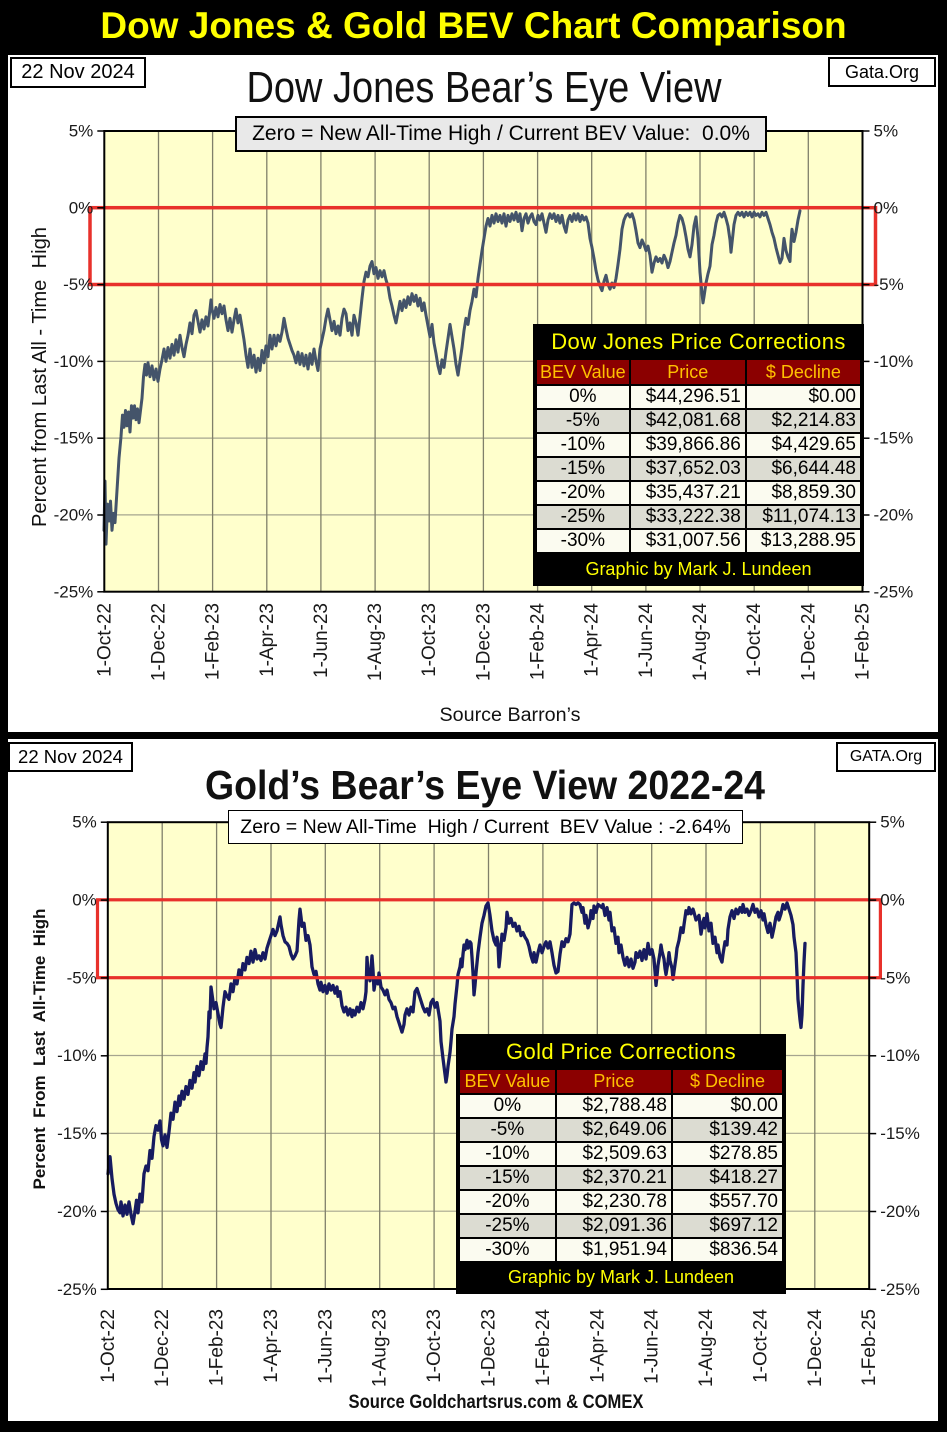  Describe the element at coordinates (485, 785) in the screenshot. I see `svg-text: Gold’s Bear’s Eye View 2022-24` at that location.